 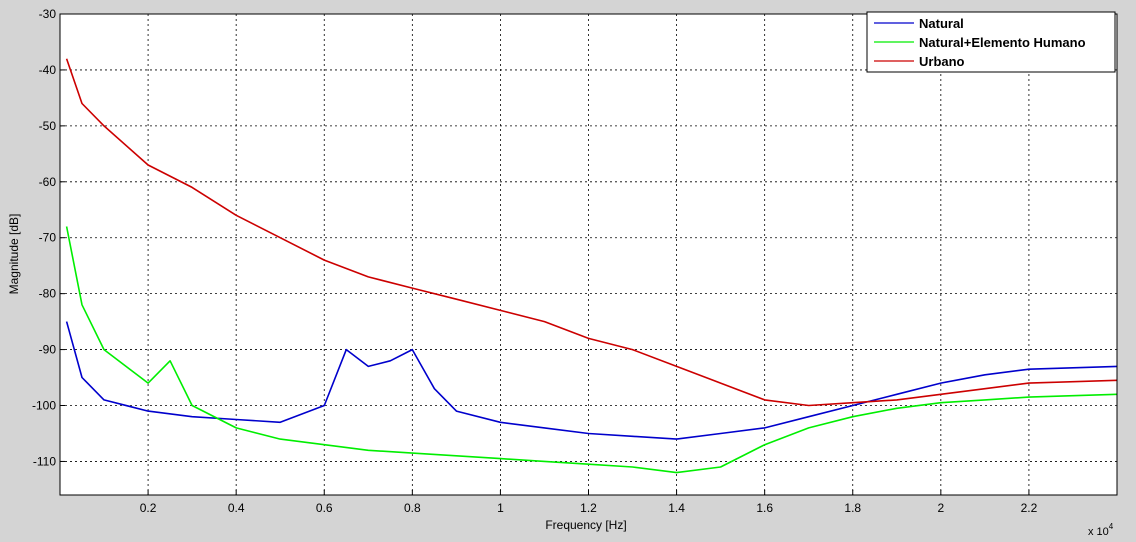 I want to click on x-tick-label: 1.4, so click(x=676, y=508).